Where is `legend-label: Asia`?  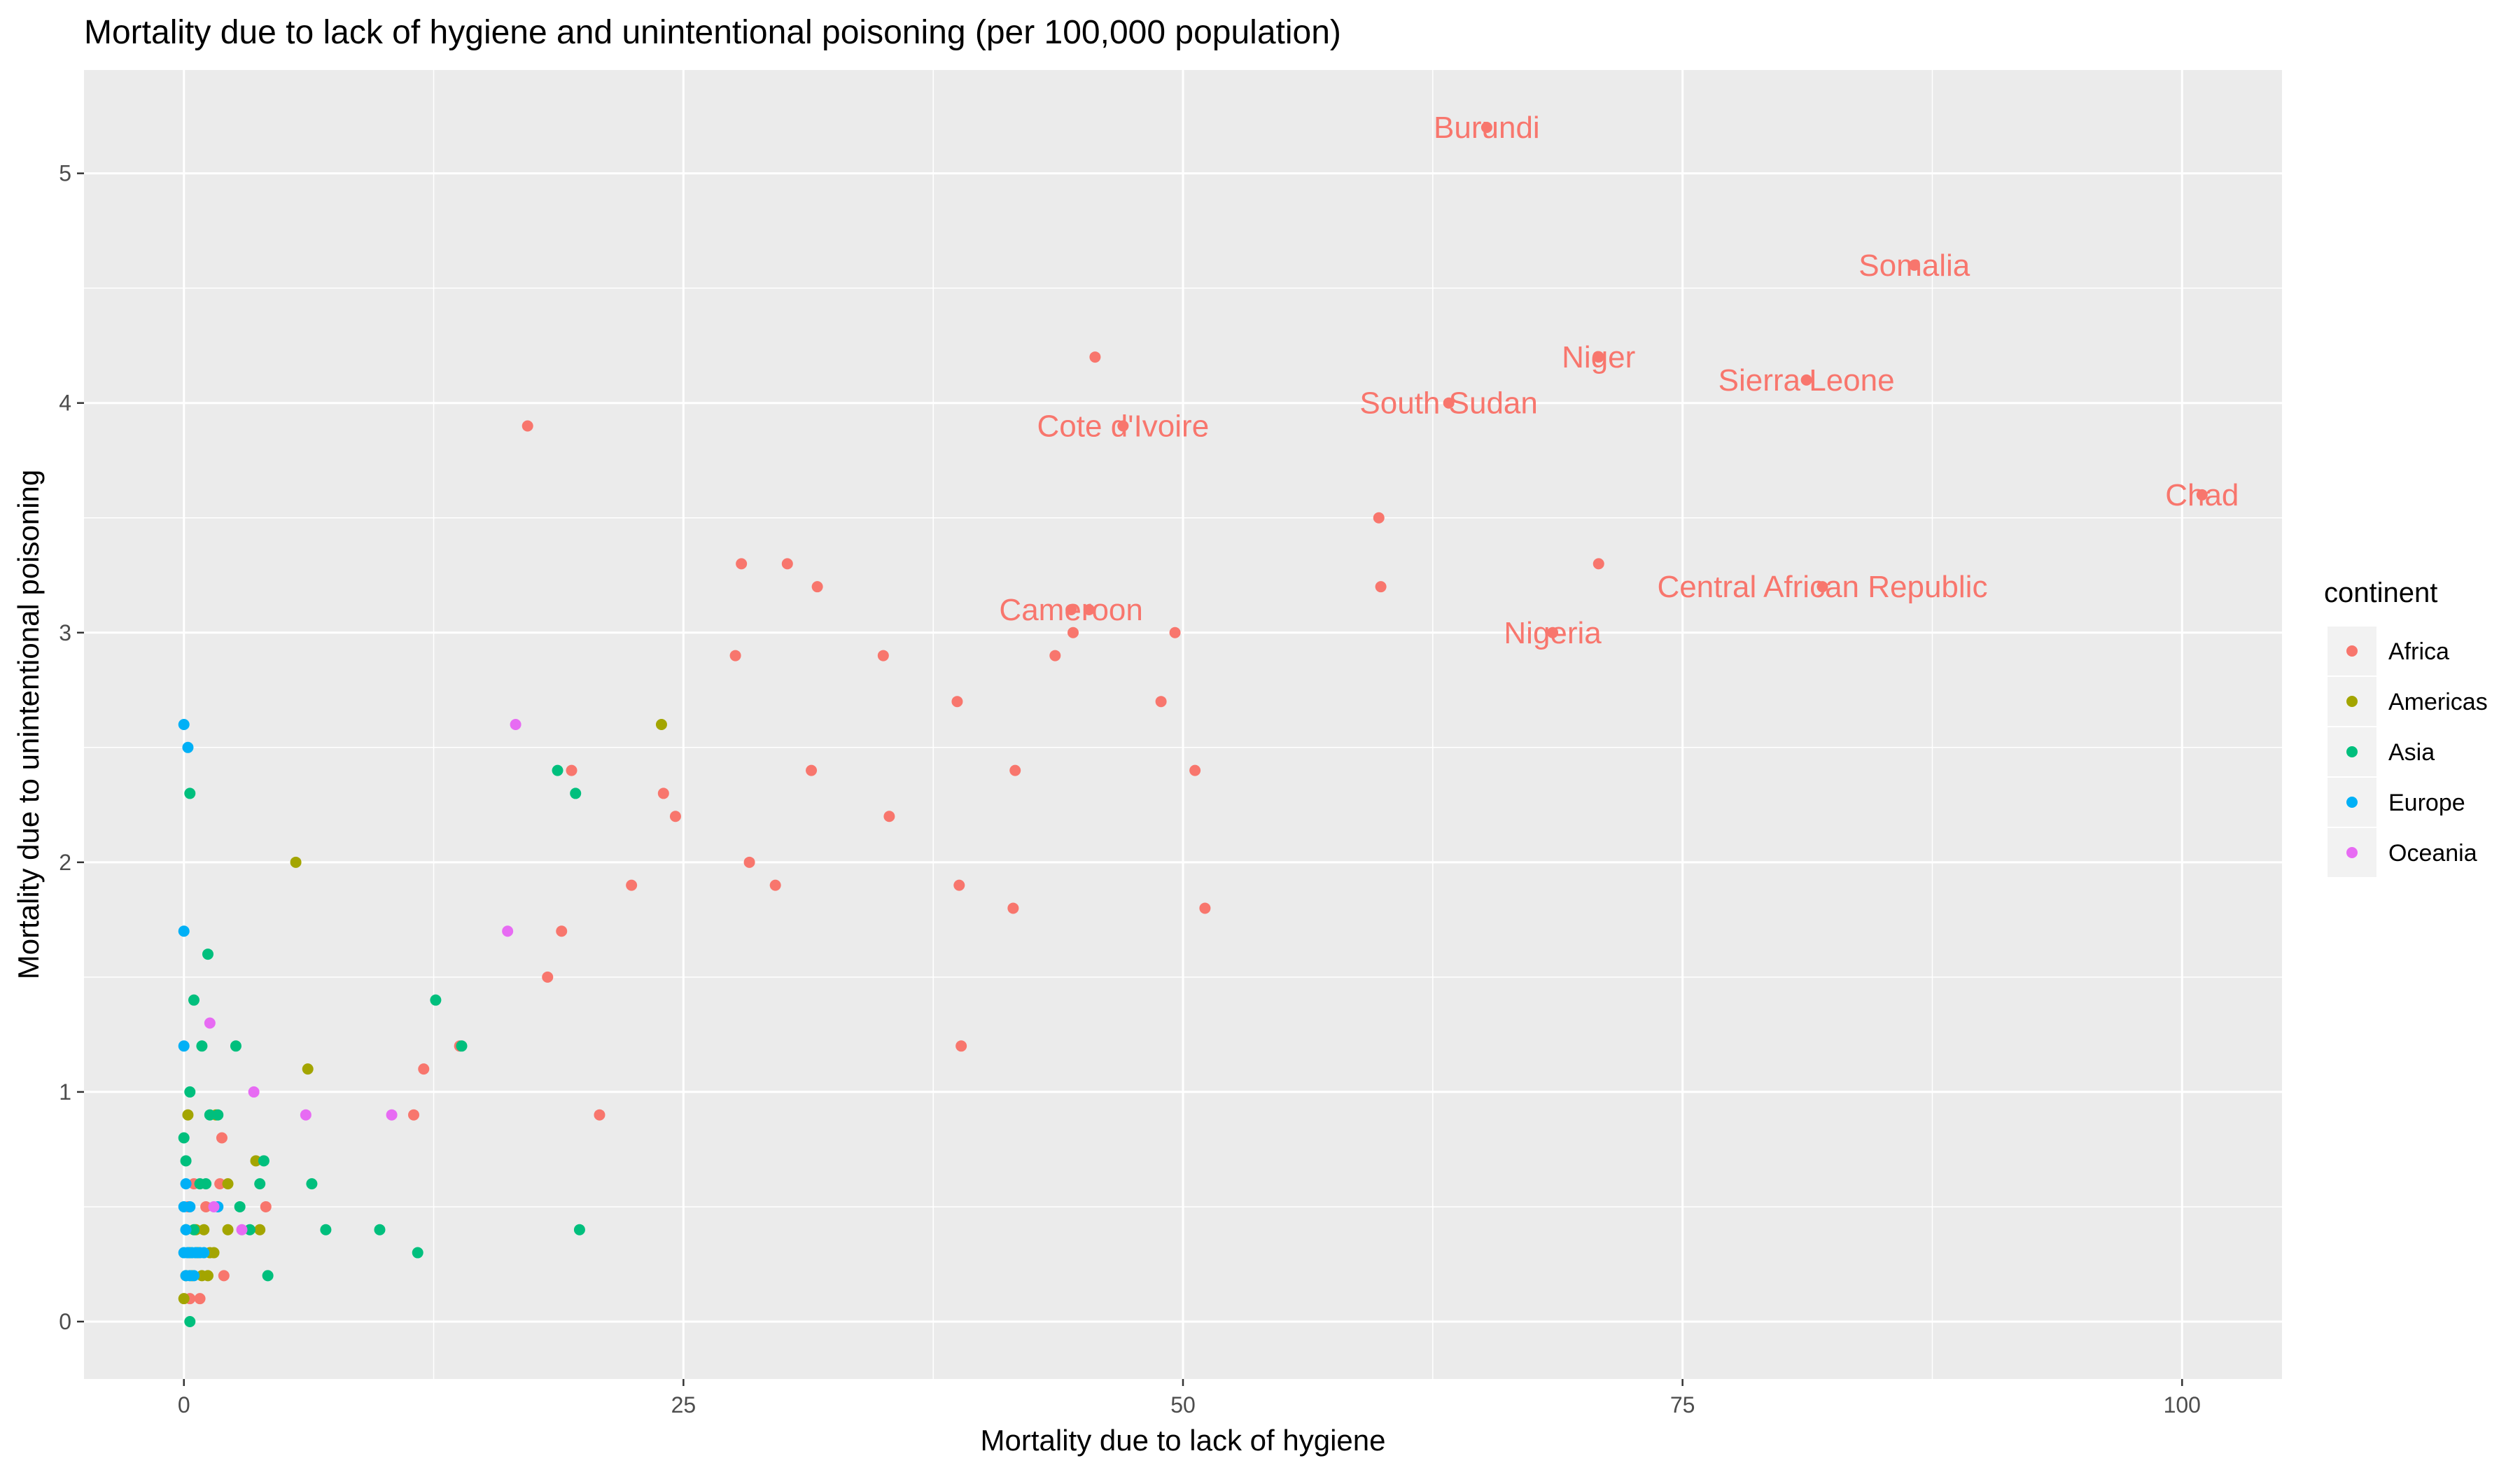 legend-label: Asia is located at coordinates (2411, 752).